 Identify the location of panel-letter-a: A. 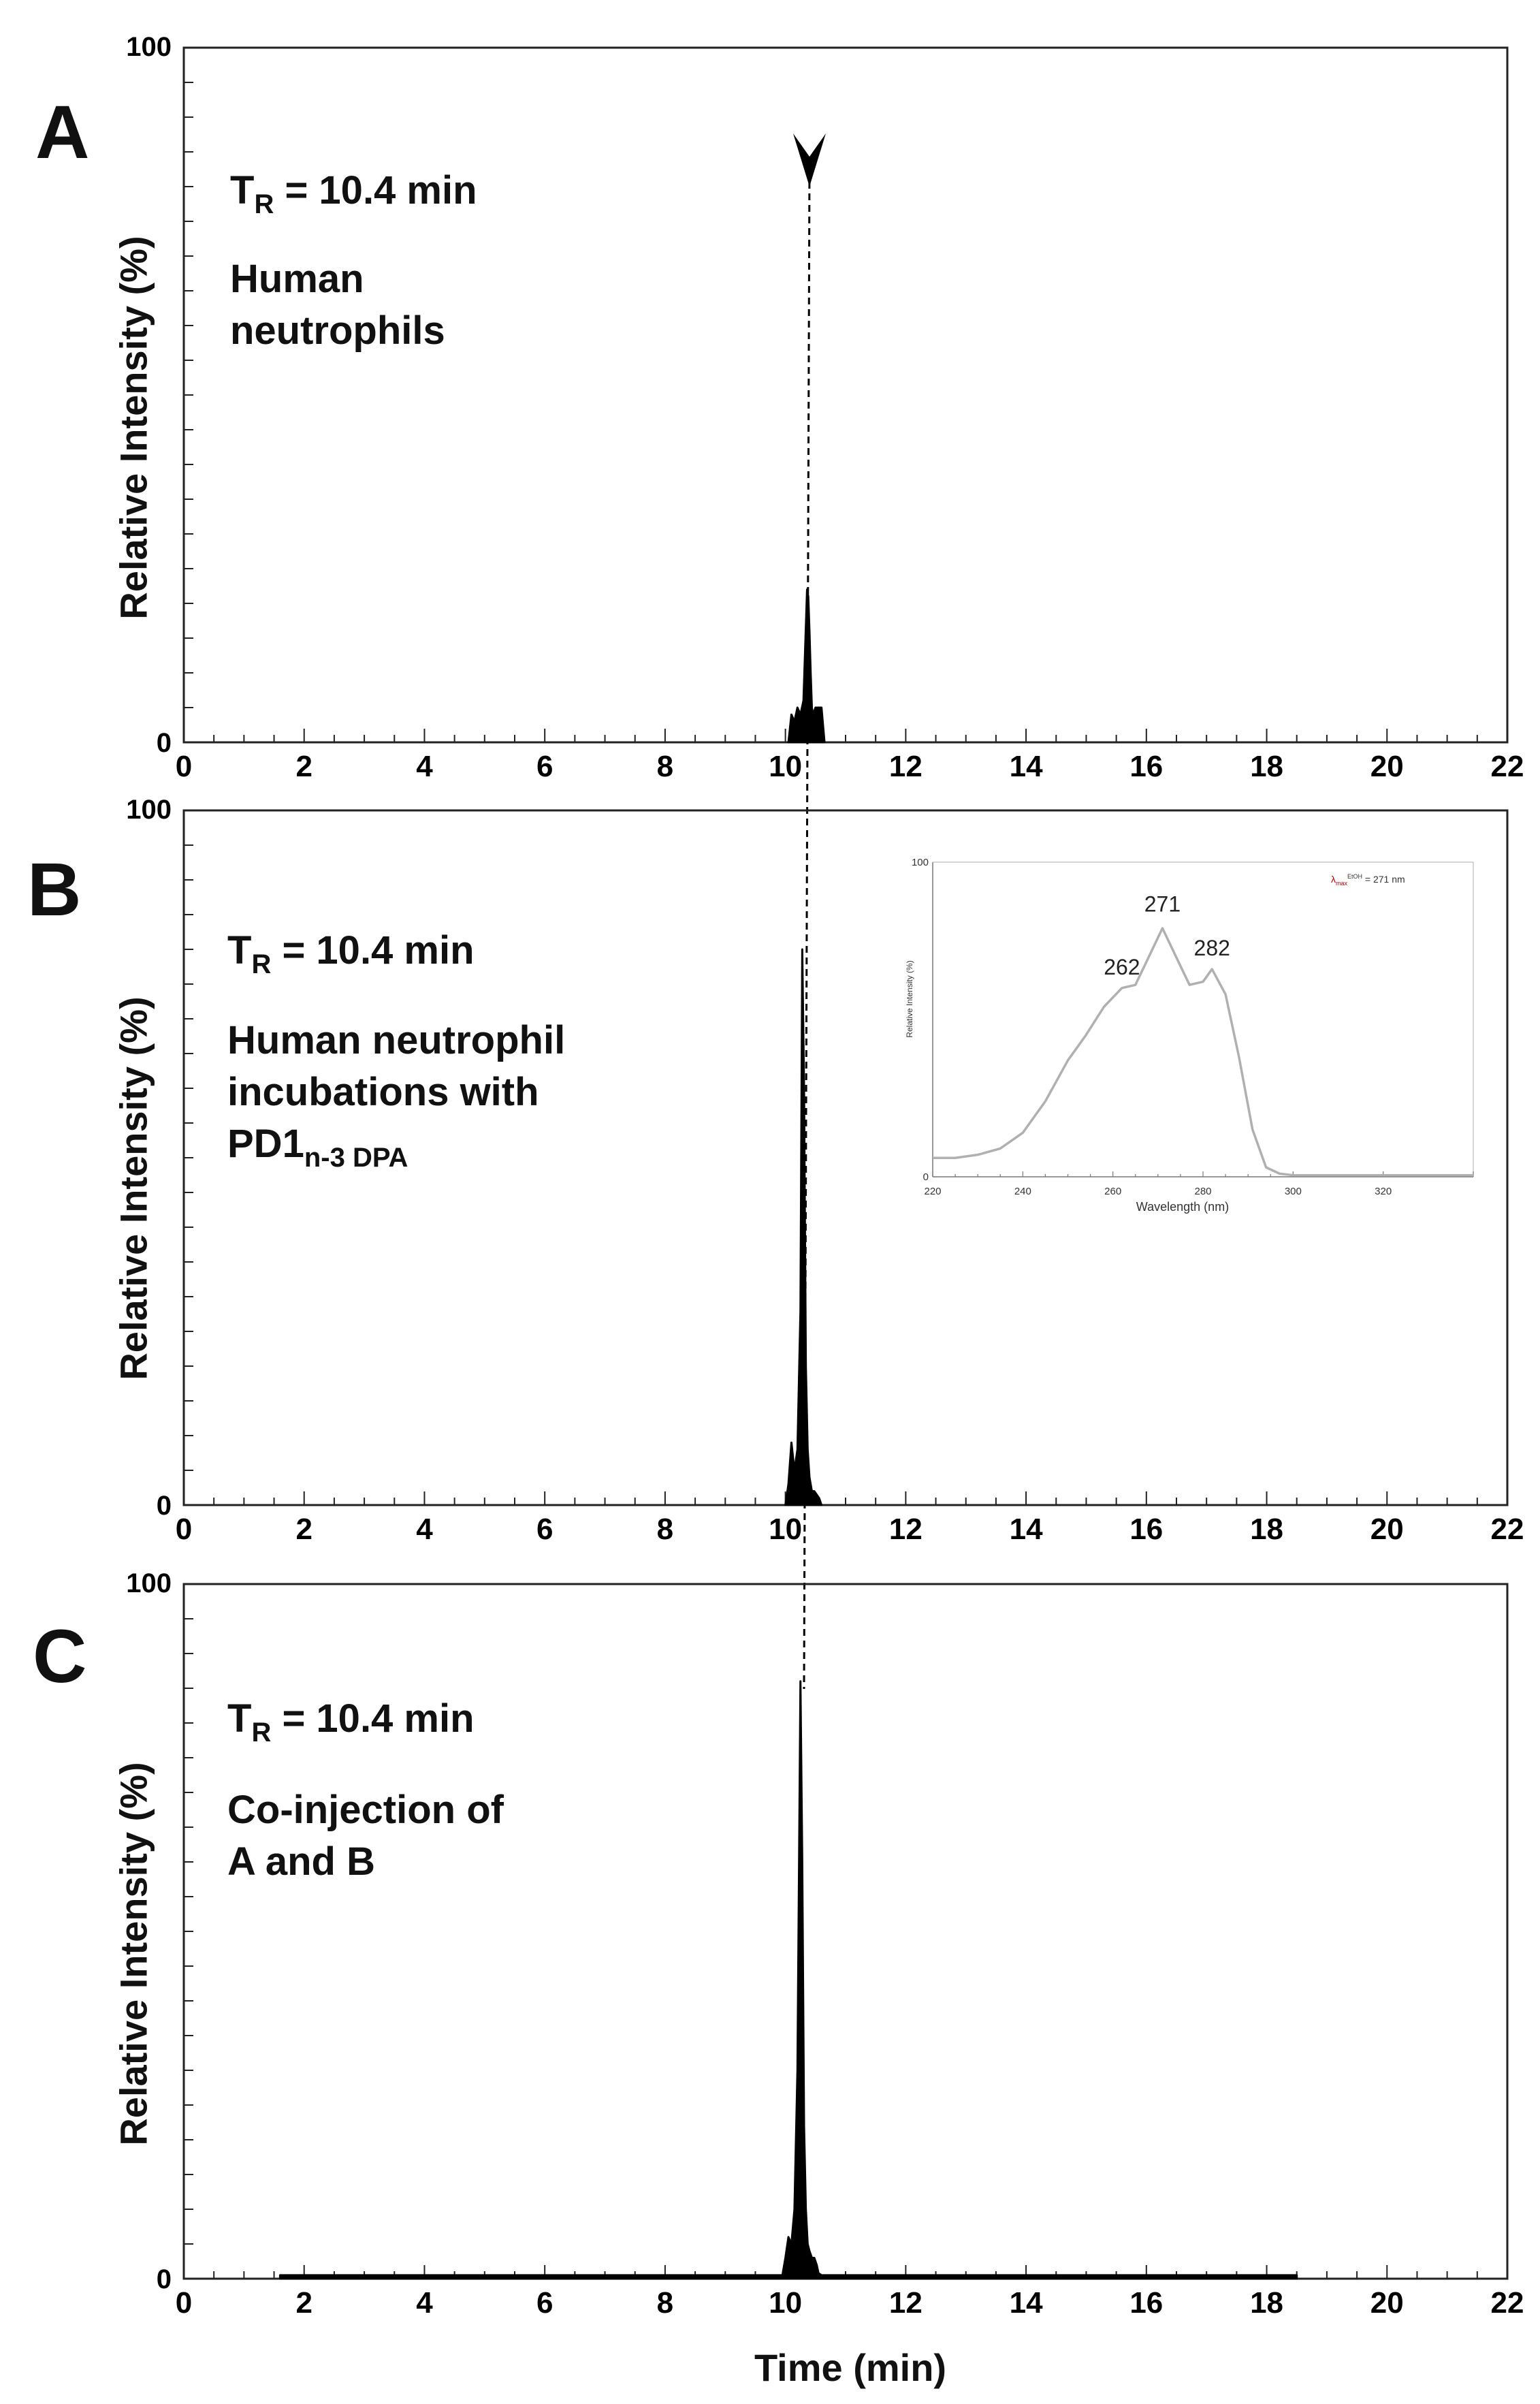
(62, 133).